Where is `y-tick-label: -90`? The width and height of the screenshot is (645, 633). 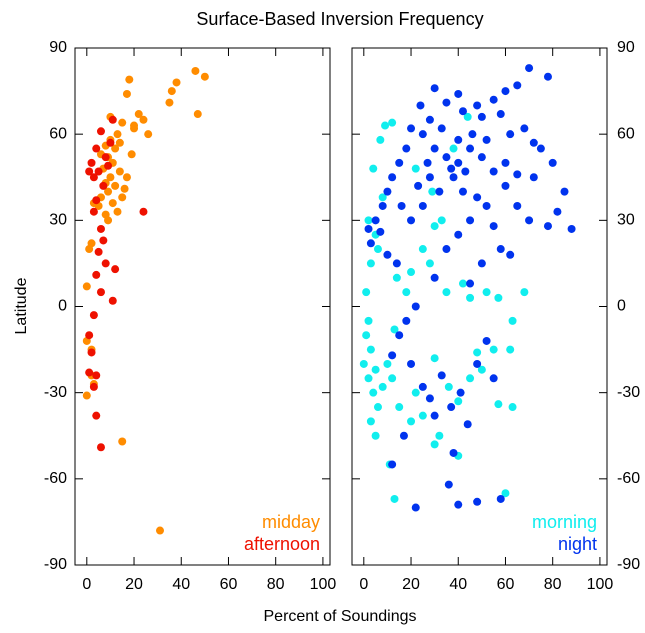
y-tick-label: -90 is located at coordinates (628, 564).